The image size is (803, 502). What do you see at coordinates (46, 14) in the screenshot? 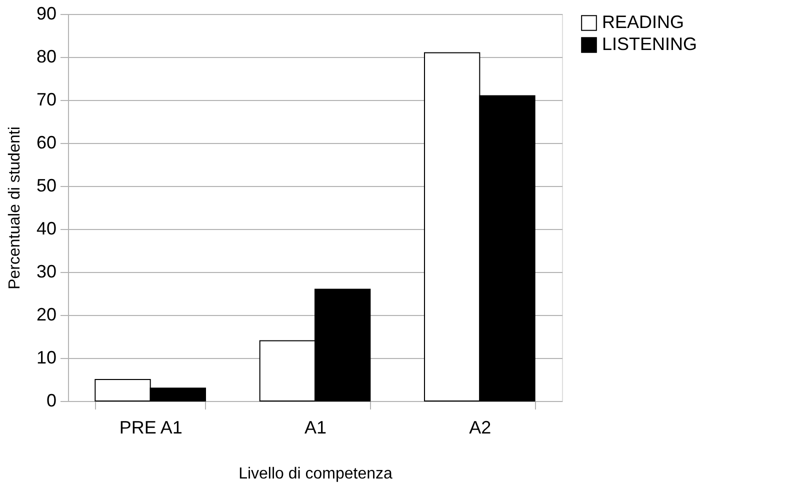
I see `y-tick-label: 90` at bounding box center [46, 14].